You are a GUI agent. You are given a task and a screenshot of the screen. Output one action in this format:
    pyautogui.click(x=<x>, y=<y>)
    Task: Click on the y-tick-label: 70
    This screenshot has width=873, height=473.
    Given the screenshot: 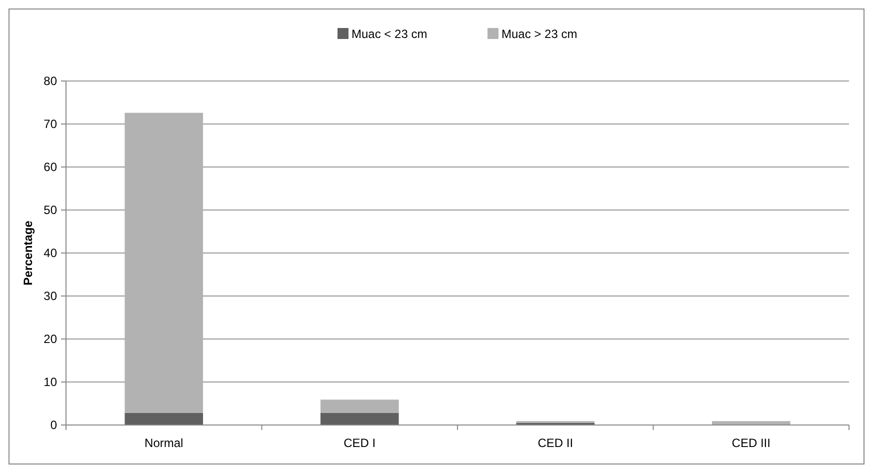 What is the action you would take?
    pyautogui.click(x=51, y=124)
    